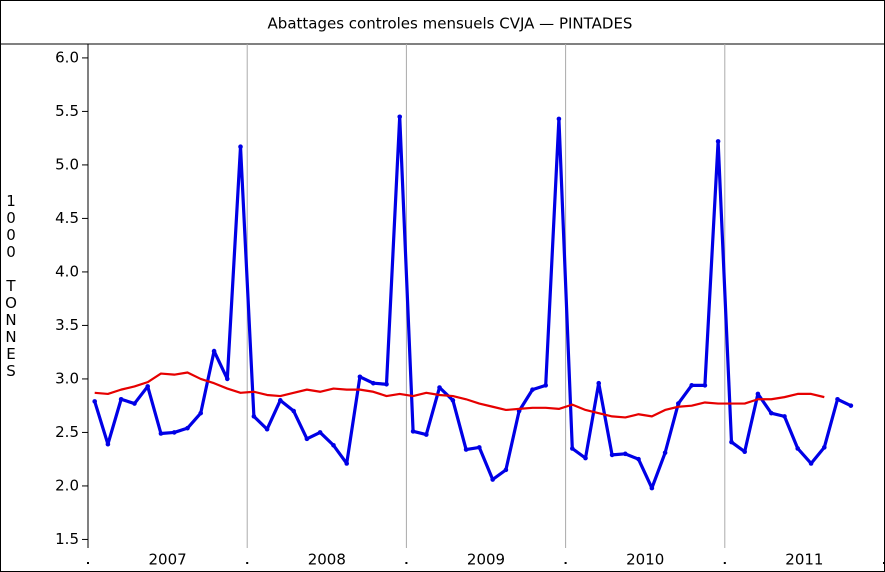 The width and height of the screenshot is (885, 572). I want to click on y-tick-label: 4.5, so click(67, 218).